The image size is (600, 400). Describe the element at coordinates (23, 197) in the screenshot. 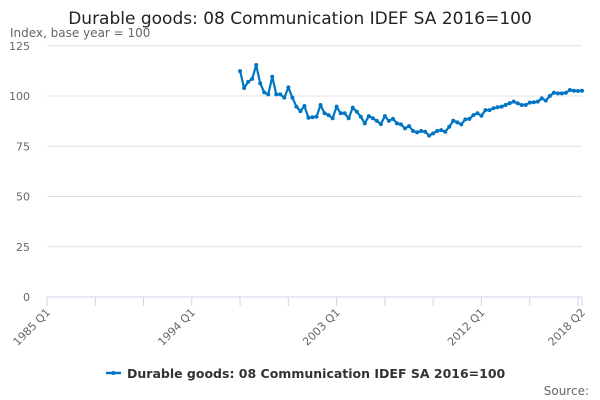

I see `y-tick-label: 50` at that location.